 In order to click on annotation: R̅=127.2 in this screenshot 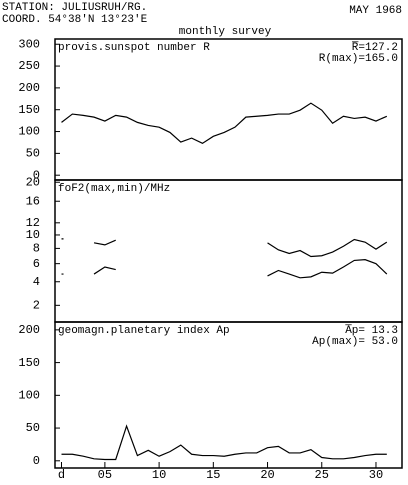, I will do `click(374, 48)`.